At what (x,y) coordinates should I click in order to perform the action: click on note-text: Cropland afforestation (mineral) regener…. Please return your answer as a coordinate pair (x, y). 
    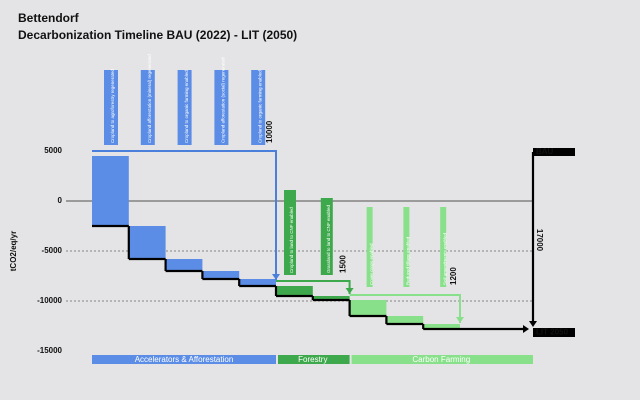
    Looking at the image, I should click on (149, 98).